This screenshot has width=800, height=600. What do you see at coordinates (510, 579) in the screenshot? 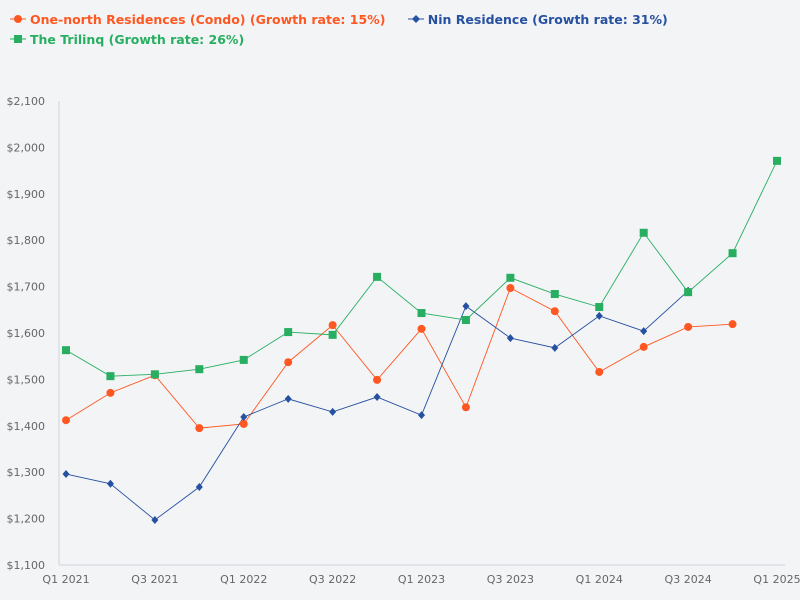
I see `x-tick-label: Q3 2023` at bounding box center [510, 579].